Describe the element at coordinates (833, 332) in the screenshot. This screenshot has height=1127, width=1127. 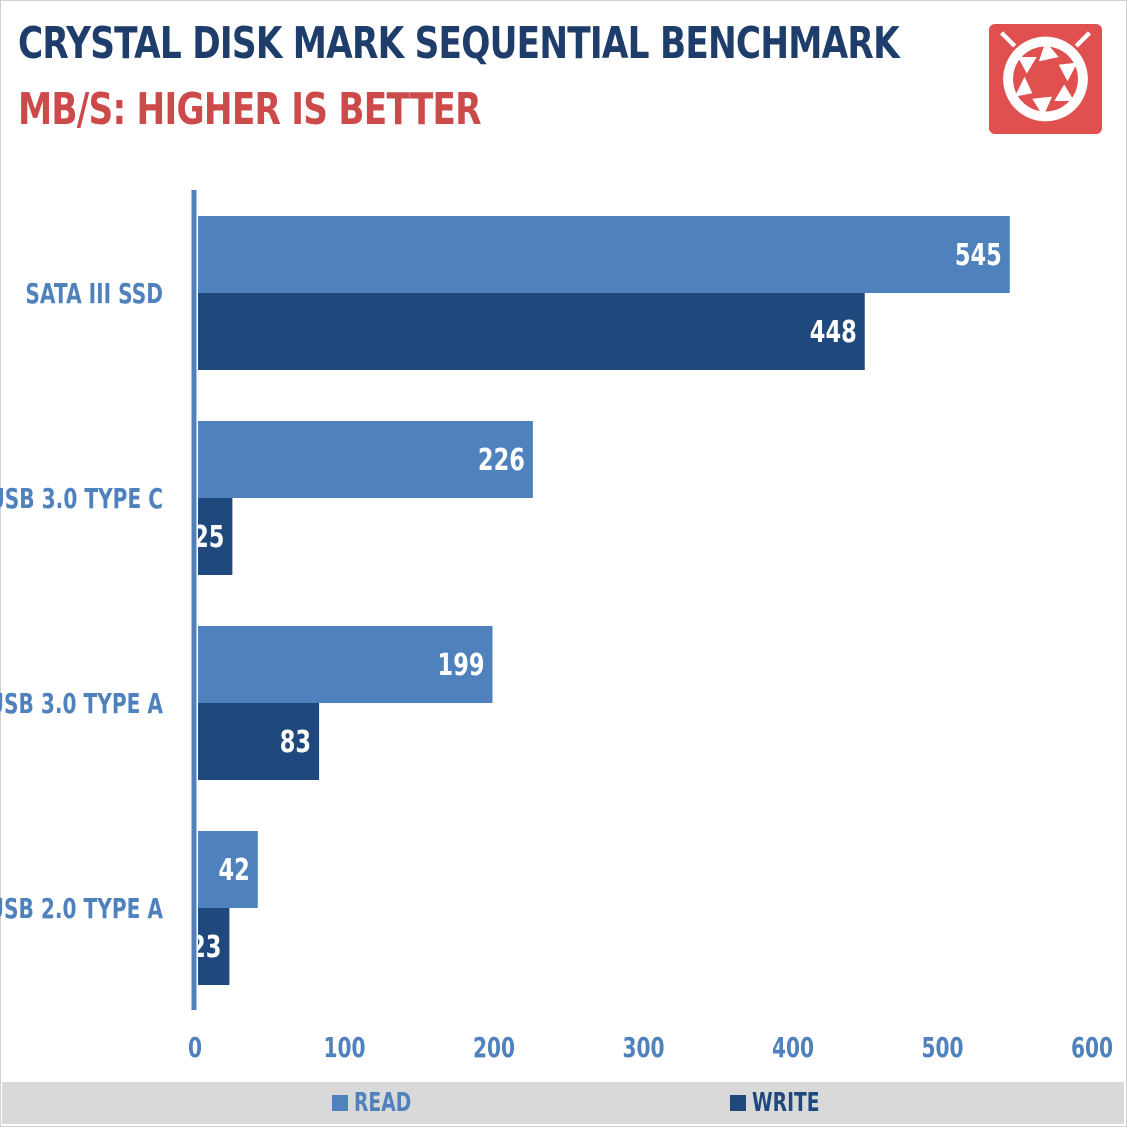
I see `data-label: 448` at that location.